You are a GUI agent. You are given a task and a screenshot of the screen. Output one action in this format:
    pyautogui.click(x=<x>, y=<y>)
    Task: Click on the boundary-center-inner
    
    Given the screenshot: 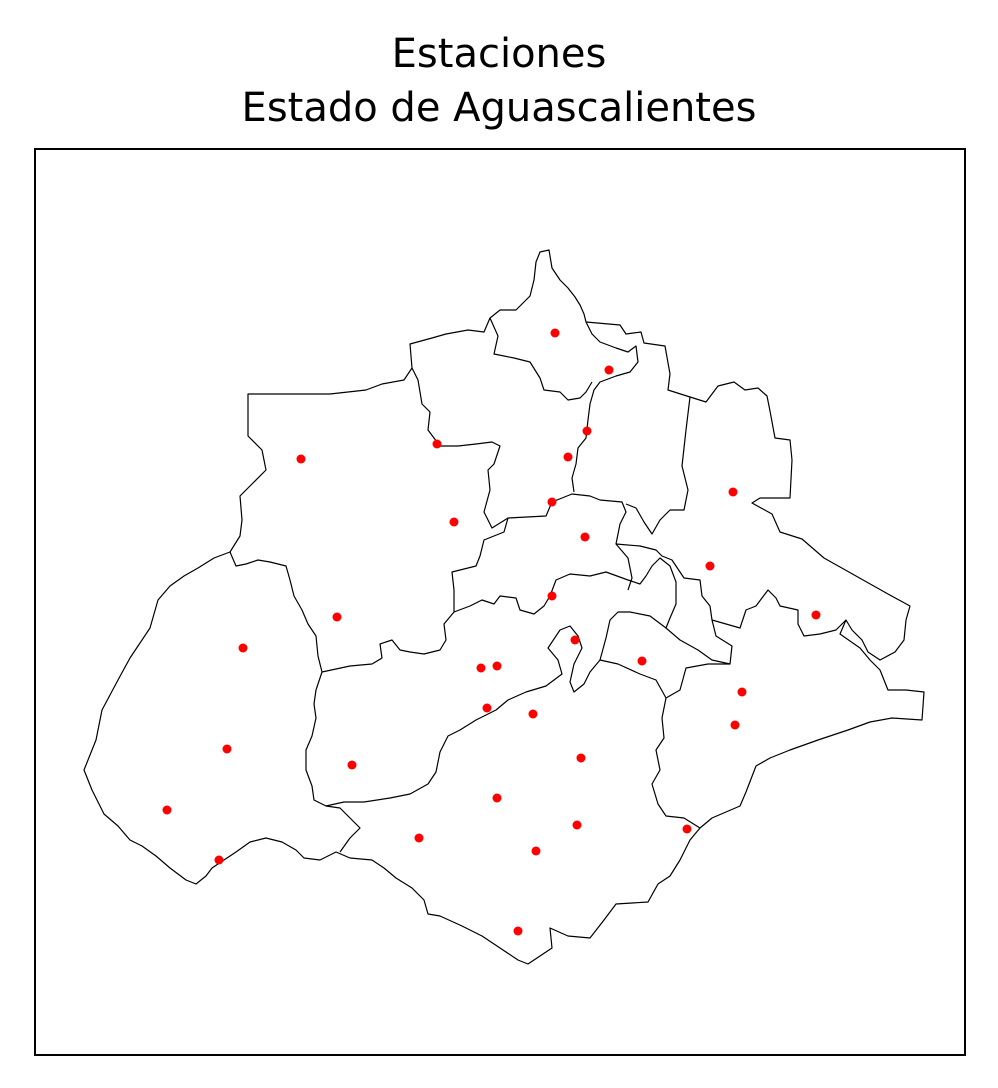 What is the action you would take?
    pyautogui.click(x=698, y=646)
    